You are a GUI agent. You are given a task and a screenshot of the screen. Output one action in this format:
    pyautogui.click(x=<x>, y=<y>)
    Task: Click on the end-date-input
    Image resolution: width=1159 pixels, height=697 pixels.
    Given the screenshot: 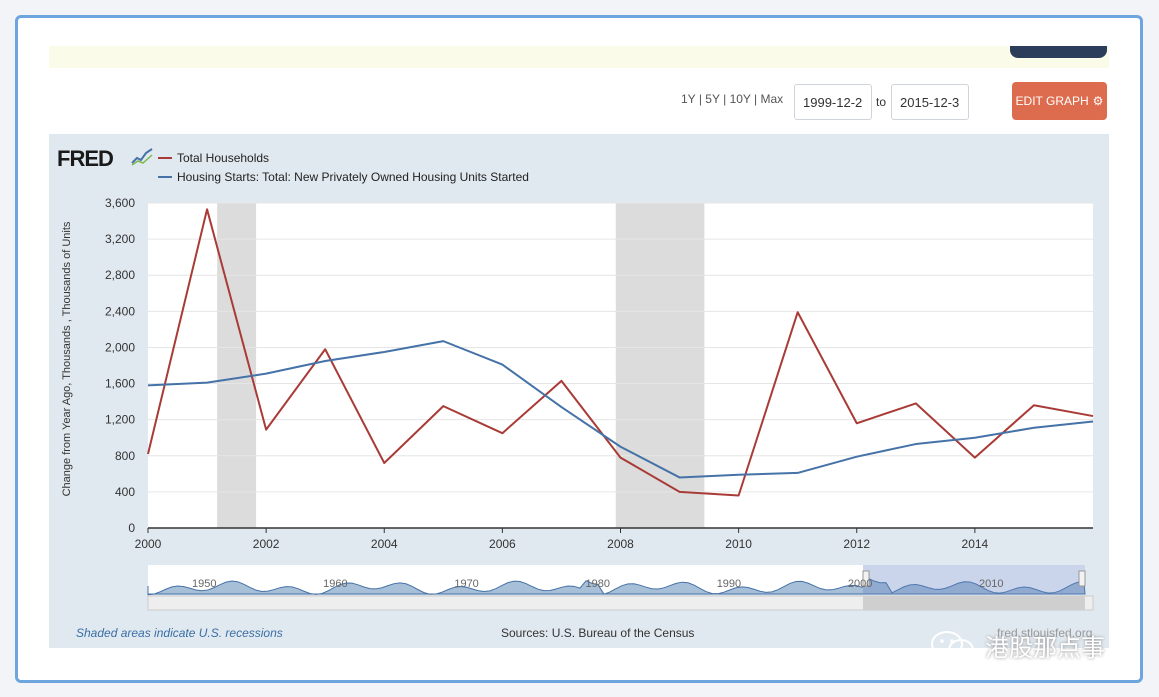 What is the action you would take?
    pyautogui.click(x=930, y=102)
    